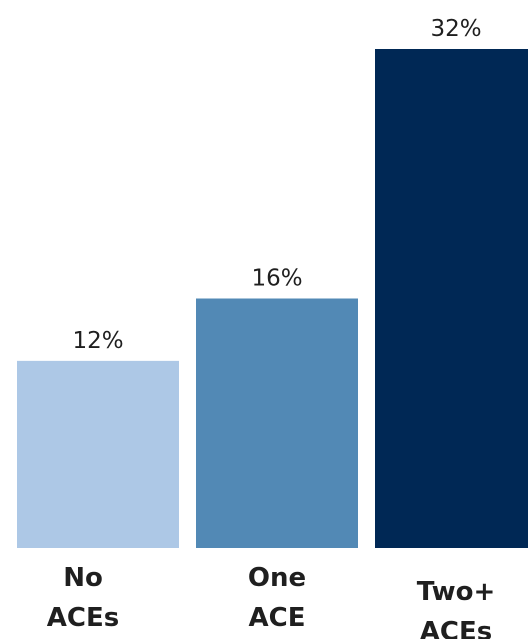 This screenshot has height=639, width=528. What do you see at coordinates (455, 29) in the screenshot?
I see `value-label-2: 32%` at bounding box center [455, 29].